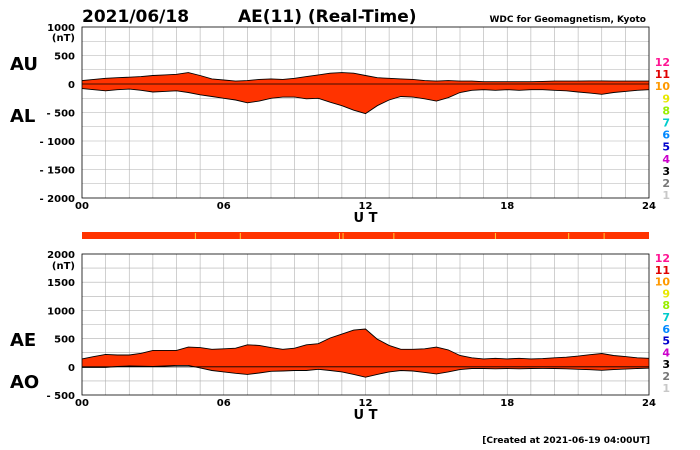 The width and height of the screenshot is (700, 450). Describe the element at coordinates (24, 382) in the screenshot. I see `series-label-ao: AO` at that location.